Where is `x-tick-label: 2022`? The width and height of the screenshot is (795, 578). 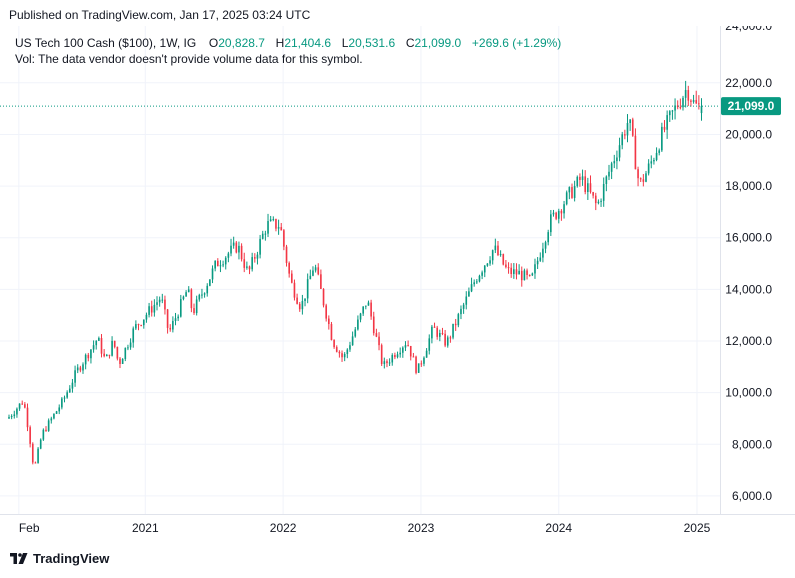
x-tick-label: 2022 is located at coordinates (283, 528).